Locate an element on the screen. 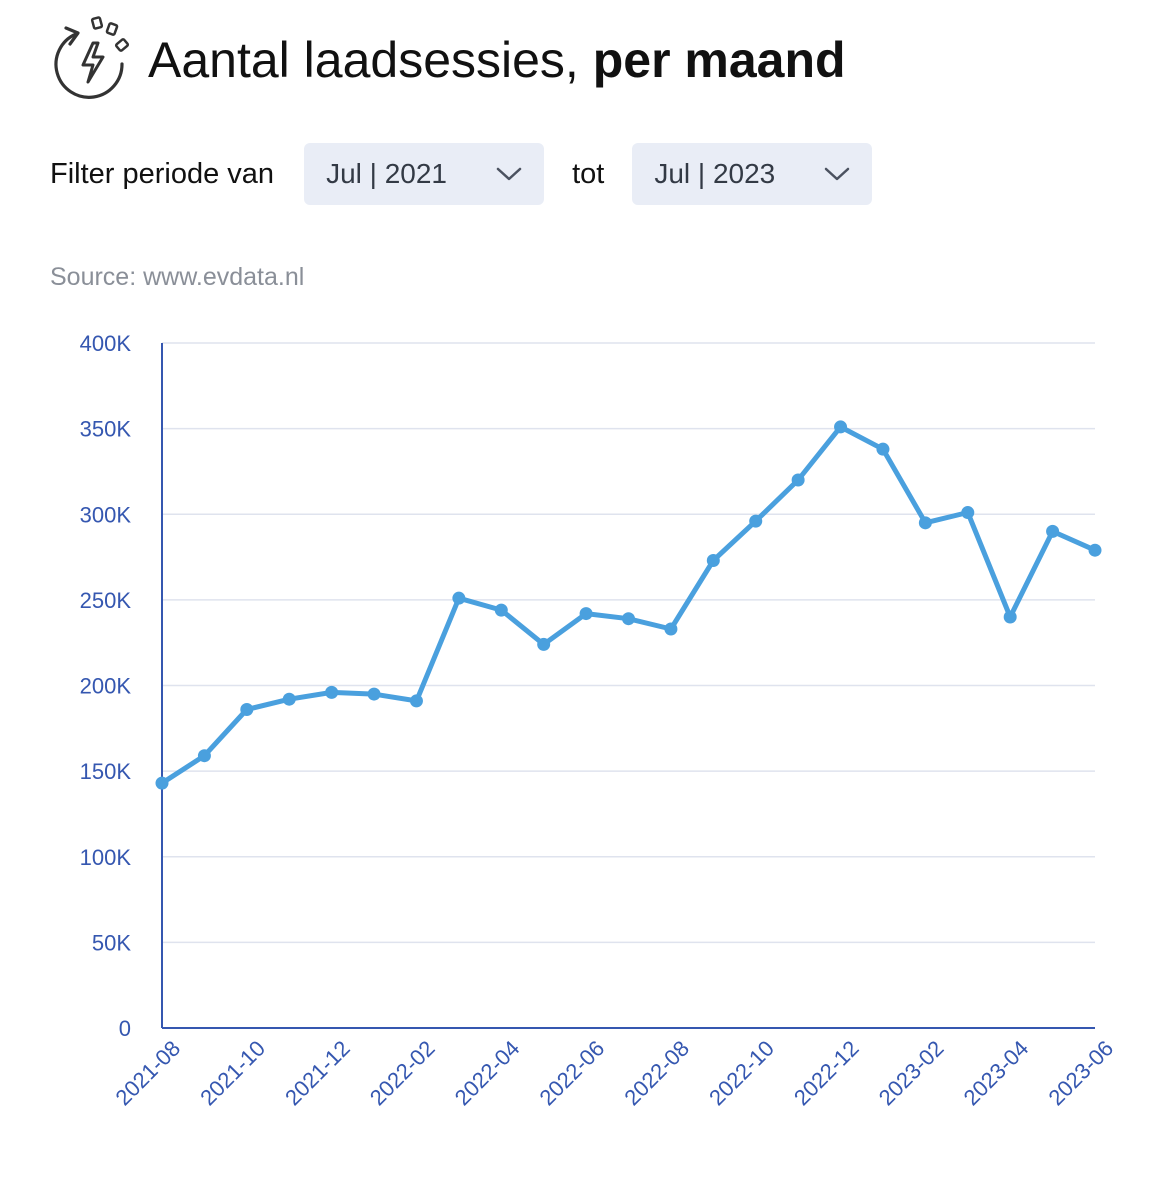  y-tick-label: 0 is located at coordinates (125, 1028).